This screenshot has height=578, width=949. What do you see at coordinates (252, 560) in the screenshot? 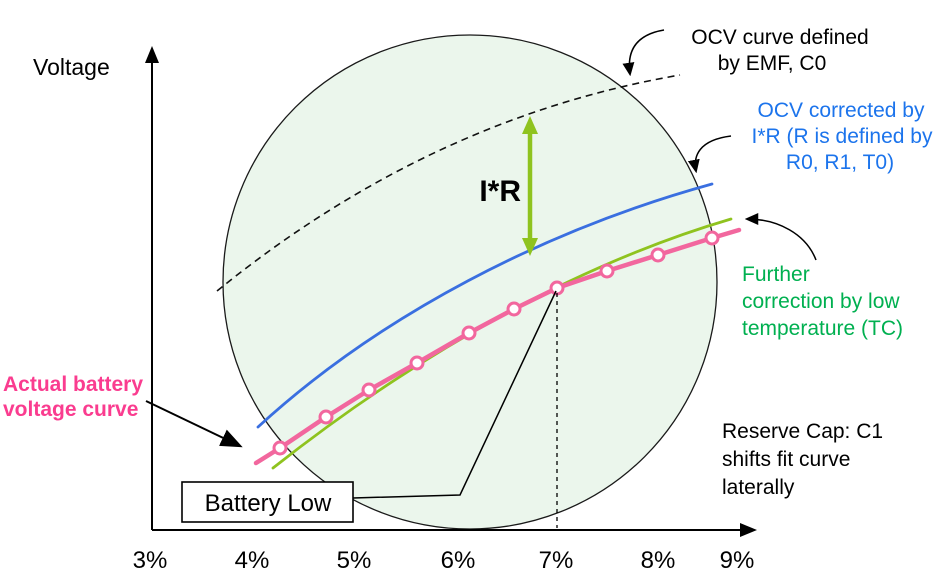
I see `x-tick-label: 4%` at bounding box center [252, 560].